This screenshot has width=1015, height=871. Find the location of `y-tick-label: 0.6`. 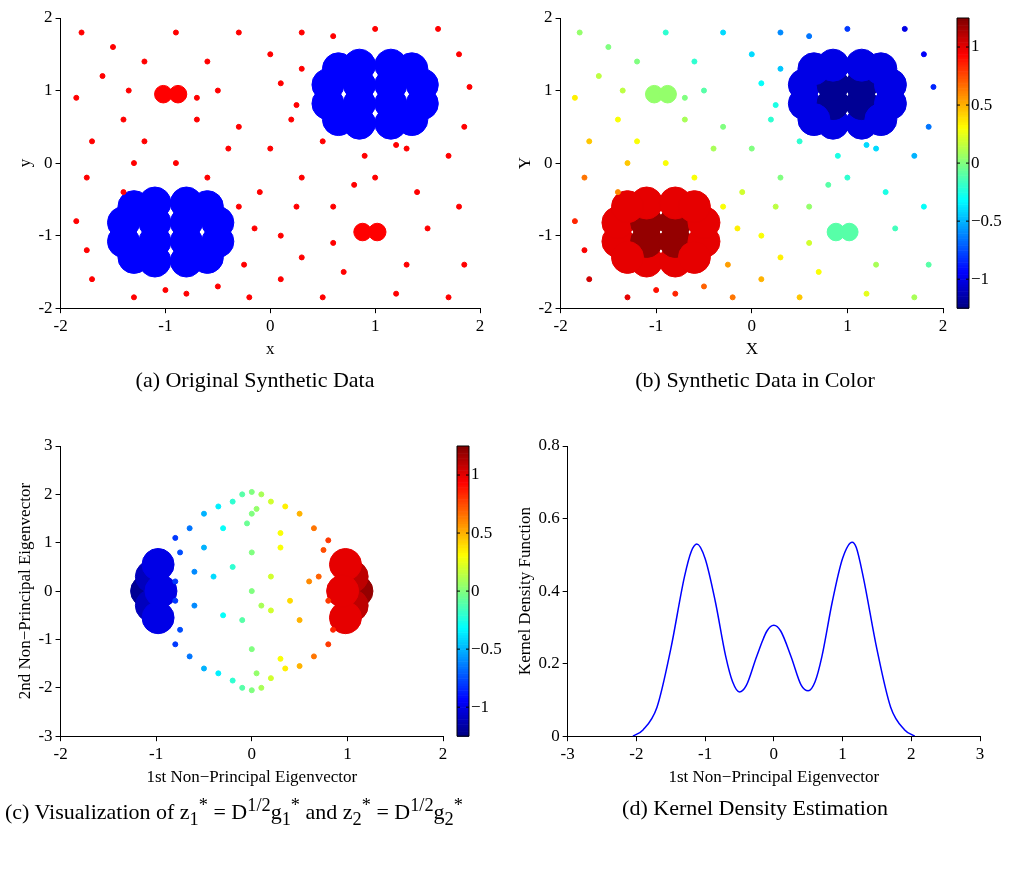

y-tick-label: 0.6 is located at coordinates (549, 518).